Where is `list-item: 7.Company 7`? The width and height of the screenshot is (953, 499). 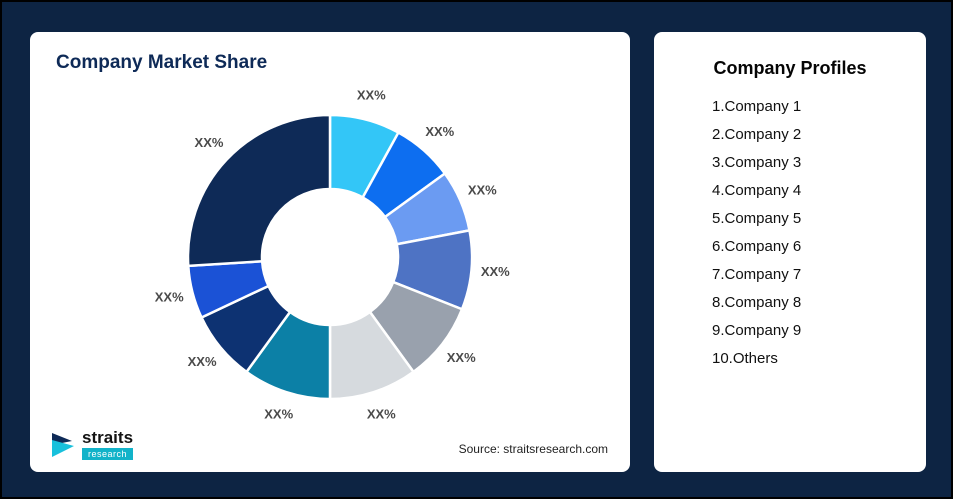
list-item: 7.Company 7 is located at coordinates (757, 274).